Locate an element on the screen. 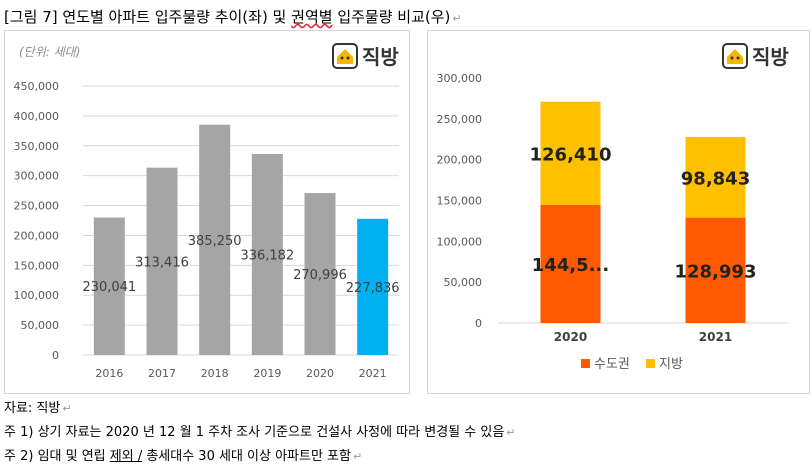 Image resolution: width=812 pixels, height=469 pixels. unit-label: (단위: 세대) is located at coordinates (49, 52).